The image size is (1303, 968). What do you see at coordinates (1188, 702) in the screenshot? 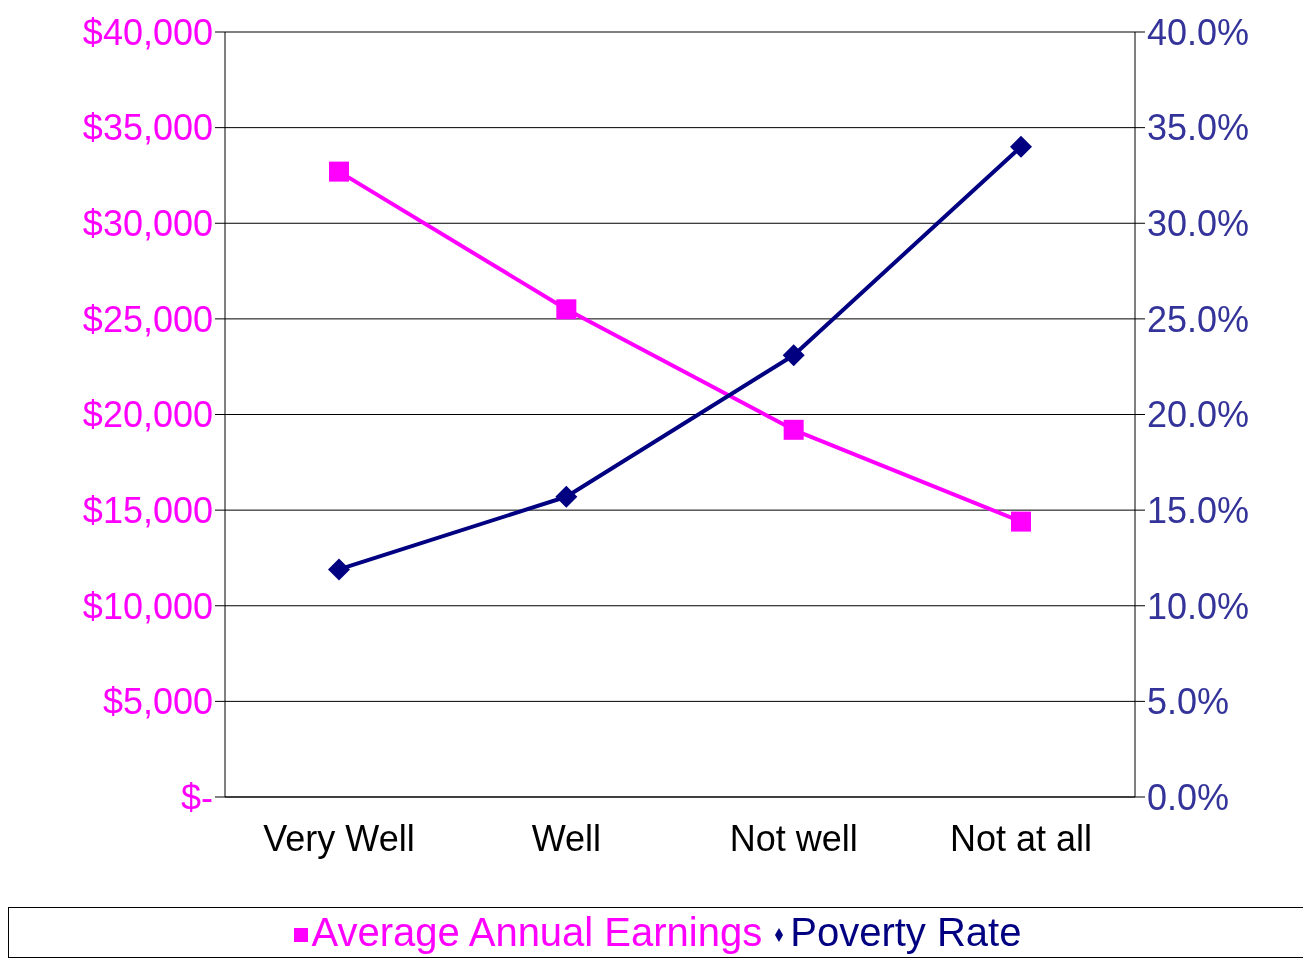
I see `y2-tick-label: 5.0%` at bounding box center [1188, 702].